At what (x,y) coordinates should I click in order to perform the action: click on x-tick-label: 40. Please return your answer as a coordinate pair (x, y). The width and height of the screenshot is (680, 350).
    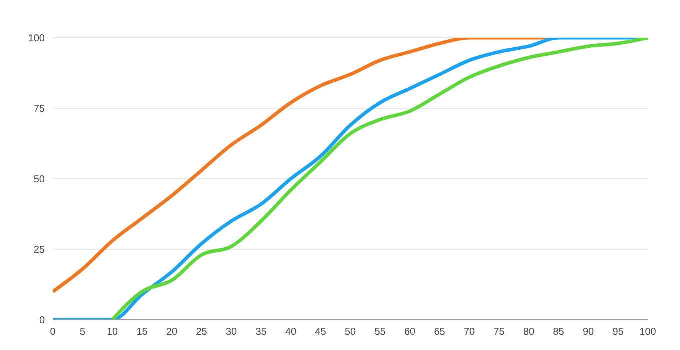
    Looking at the image, I should click on (291, 332).